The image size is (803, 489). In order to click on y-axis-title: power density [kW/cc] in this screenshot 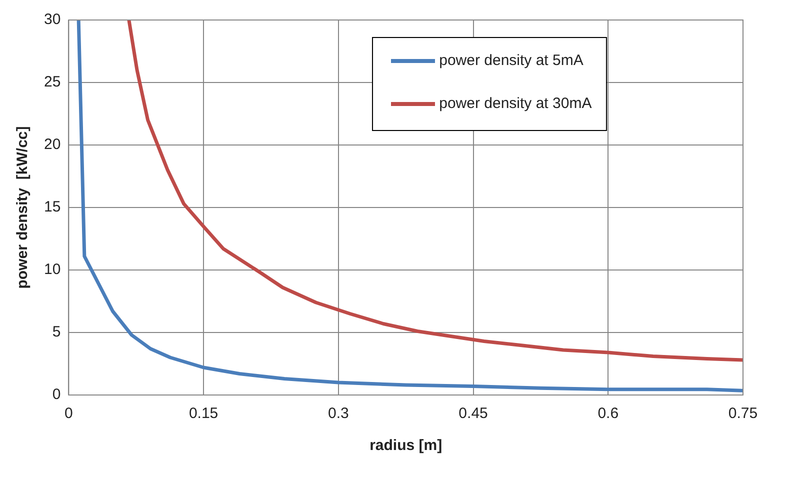, I will do `click(23, 207)`.